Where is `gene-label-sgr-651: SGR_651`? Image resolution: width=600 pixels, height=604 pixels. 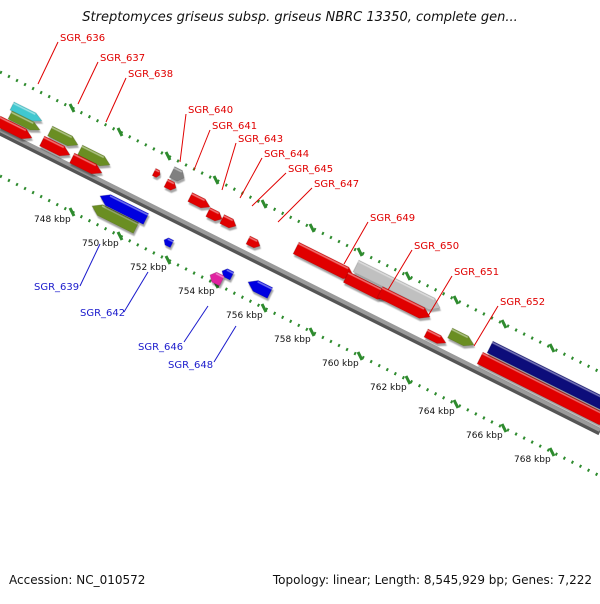
gene-label-sgr-651: SGR_651 is located at coordinates (476, 272).